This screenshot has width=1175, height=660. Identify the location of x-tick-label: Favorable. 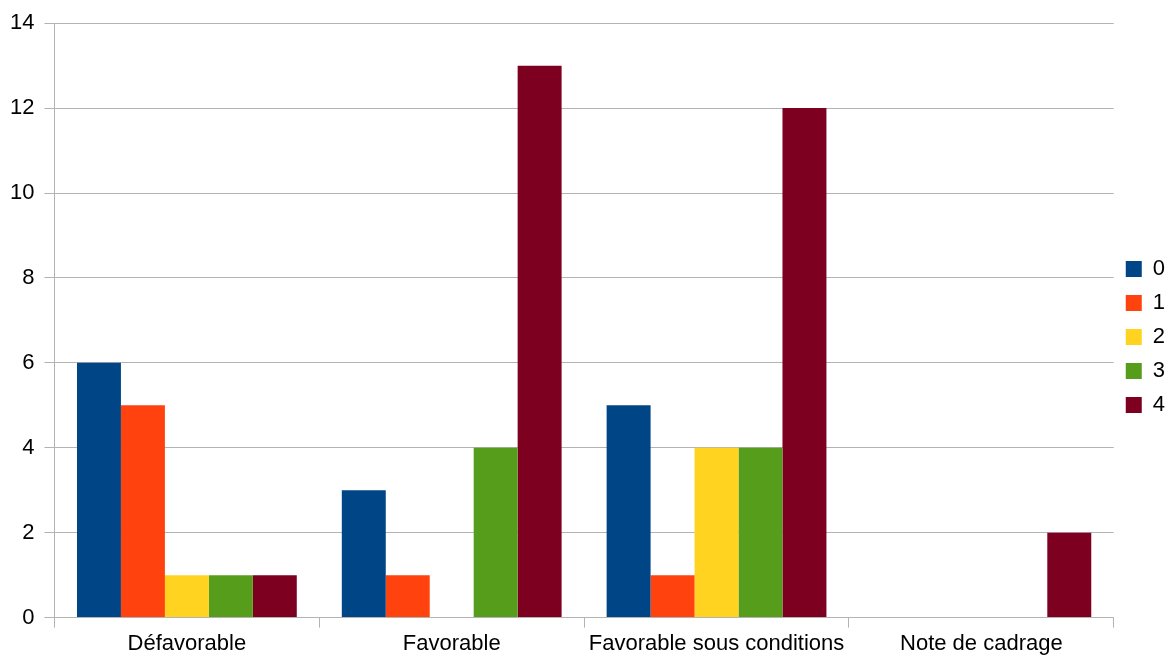
(451, 642).